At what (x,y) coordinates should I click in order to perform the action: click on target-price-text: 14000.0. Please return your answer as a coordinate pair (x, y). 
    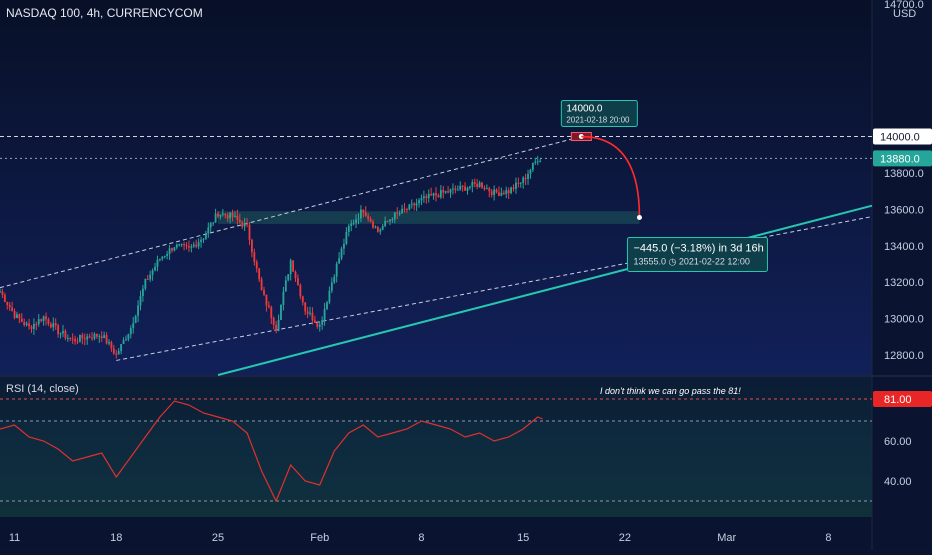
    Looking at the image, I should click on (900, 138).